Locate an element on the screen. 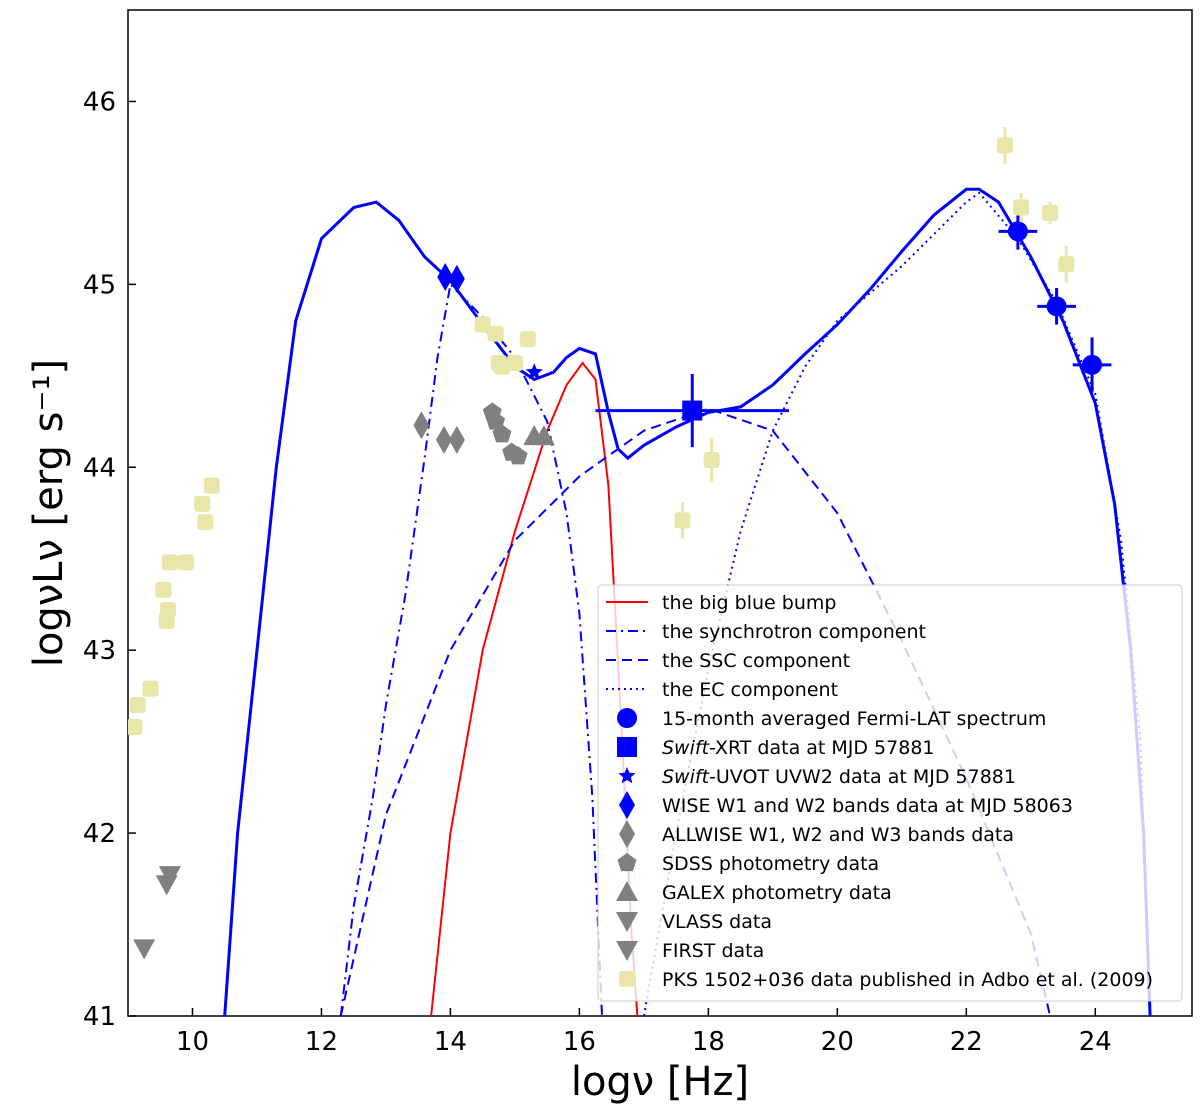 The image size is (1200, 1109). y-tick-label: 46 is located at coordinates (99, 102).